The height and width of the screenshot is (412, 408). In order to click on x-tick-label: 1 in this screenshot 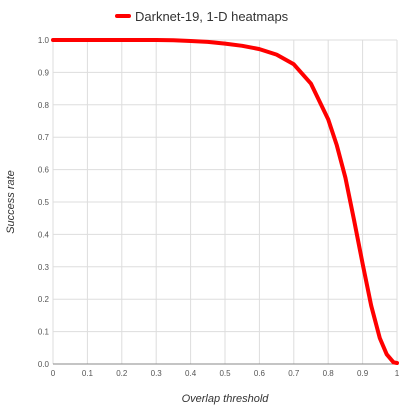, I will do `click(397, 373)`.